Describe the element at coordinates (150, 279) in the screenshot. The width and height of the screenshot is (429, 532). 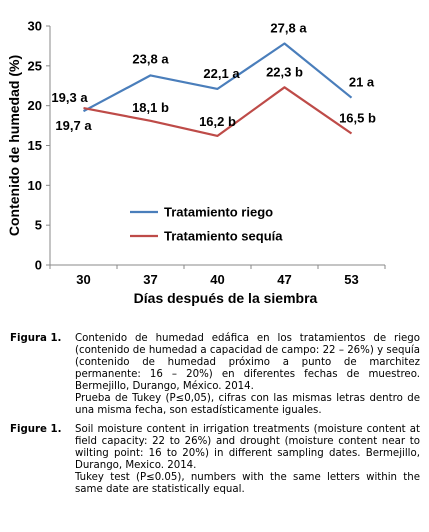
I see `x-tick-label: 37` at that location.